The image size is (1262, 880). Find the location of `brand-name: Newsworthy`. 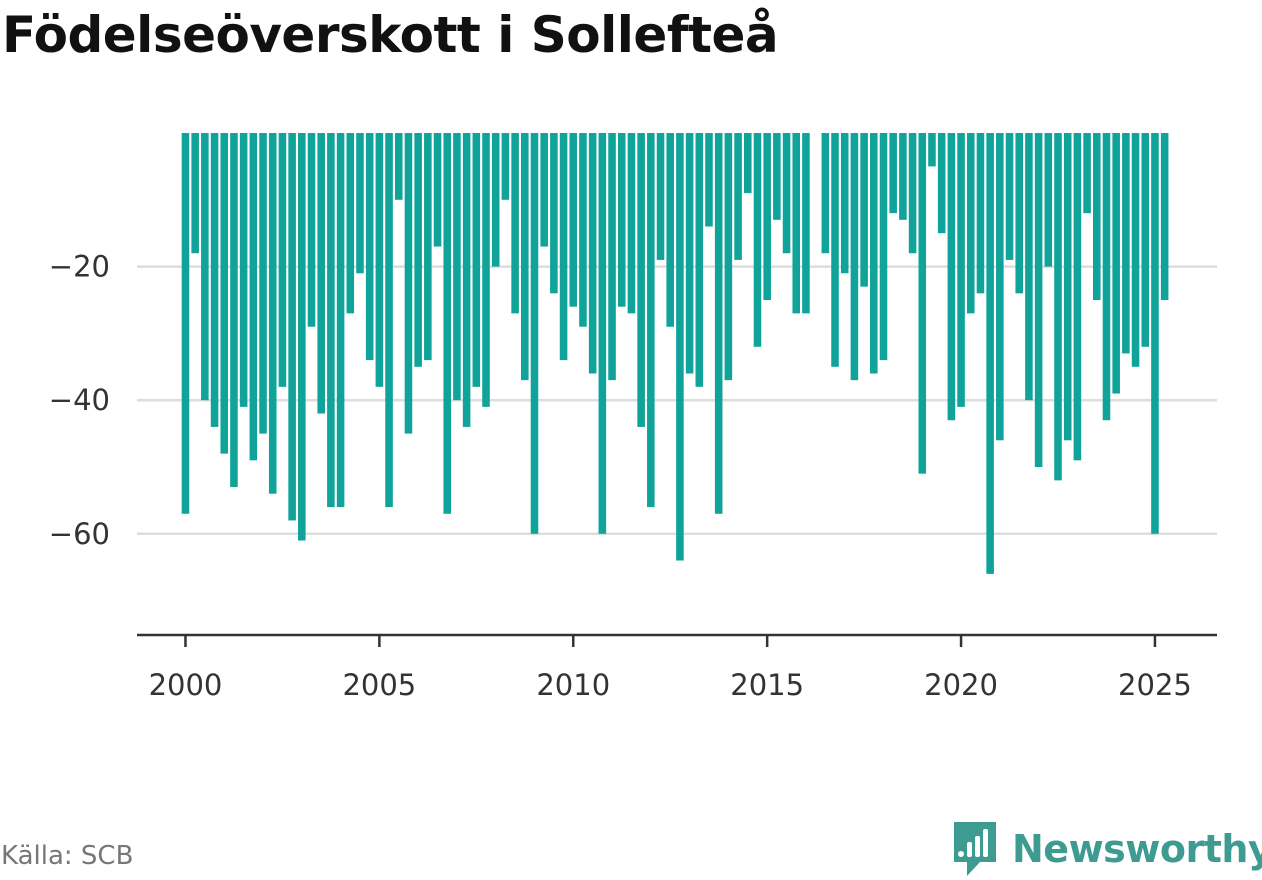

brand-name: Newsworthy is located at coordinates (1137, 849).